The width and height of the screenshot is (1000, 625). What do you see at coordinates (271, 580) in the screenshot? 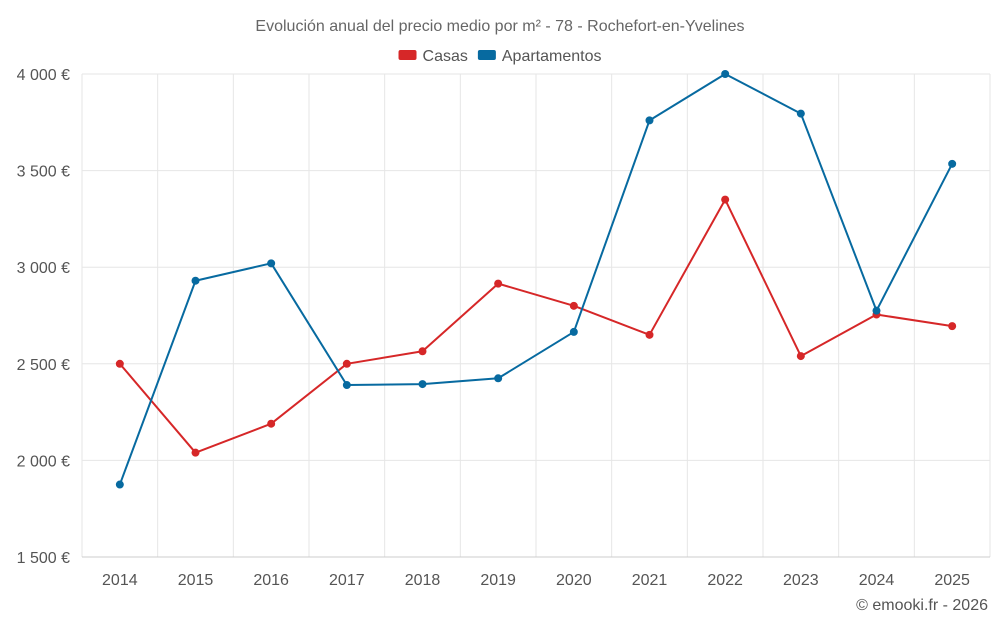
I see `x-tick-label: 2016` at bounding box center [271, 580].